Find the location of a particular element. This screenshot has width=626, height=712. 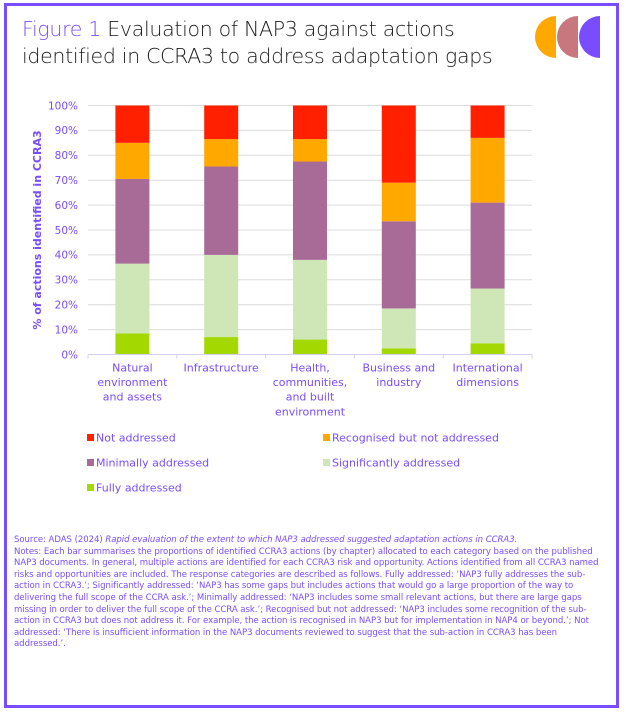

legend-item: Not addressed is located at coordinates (131, 438).